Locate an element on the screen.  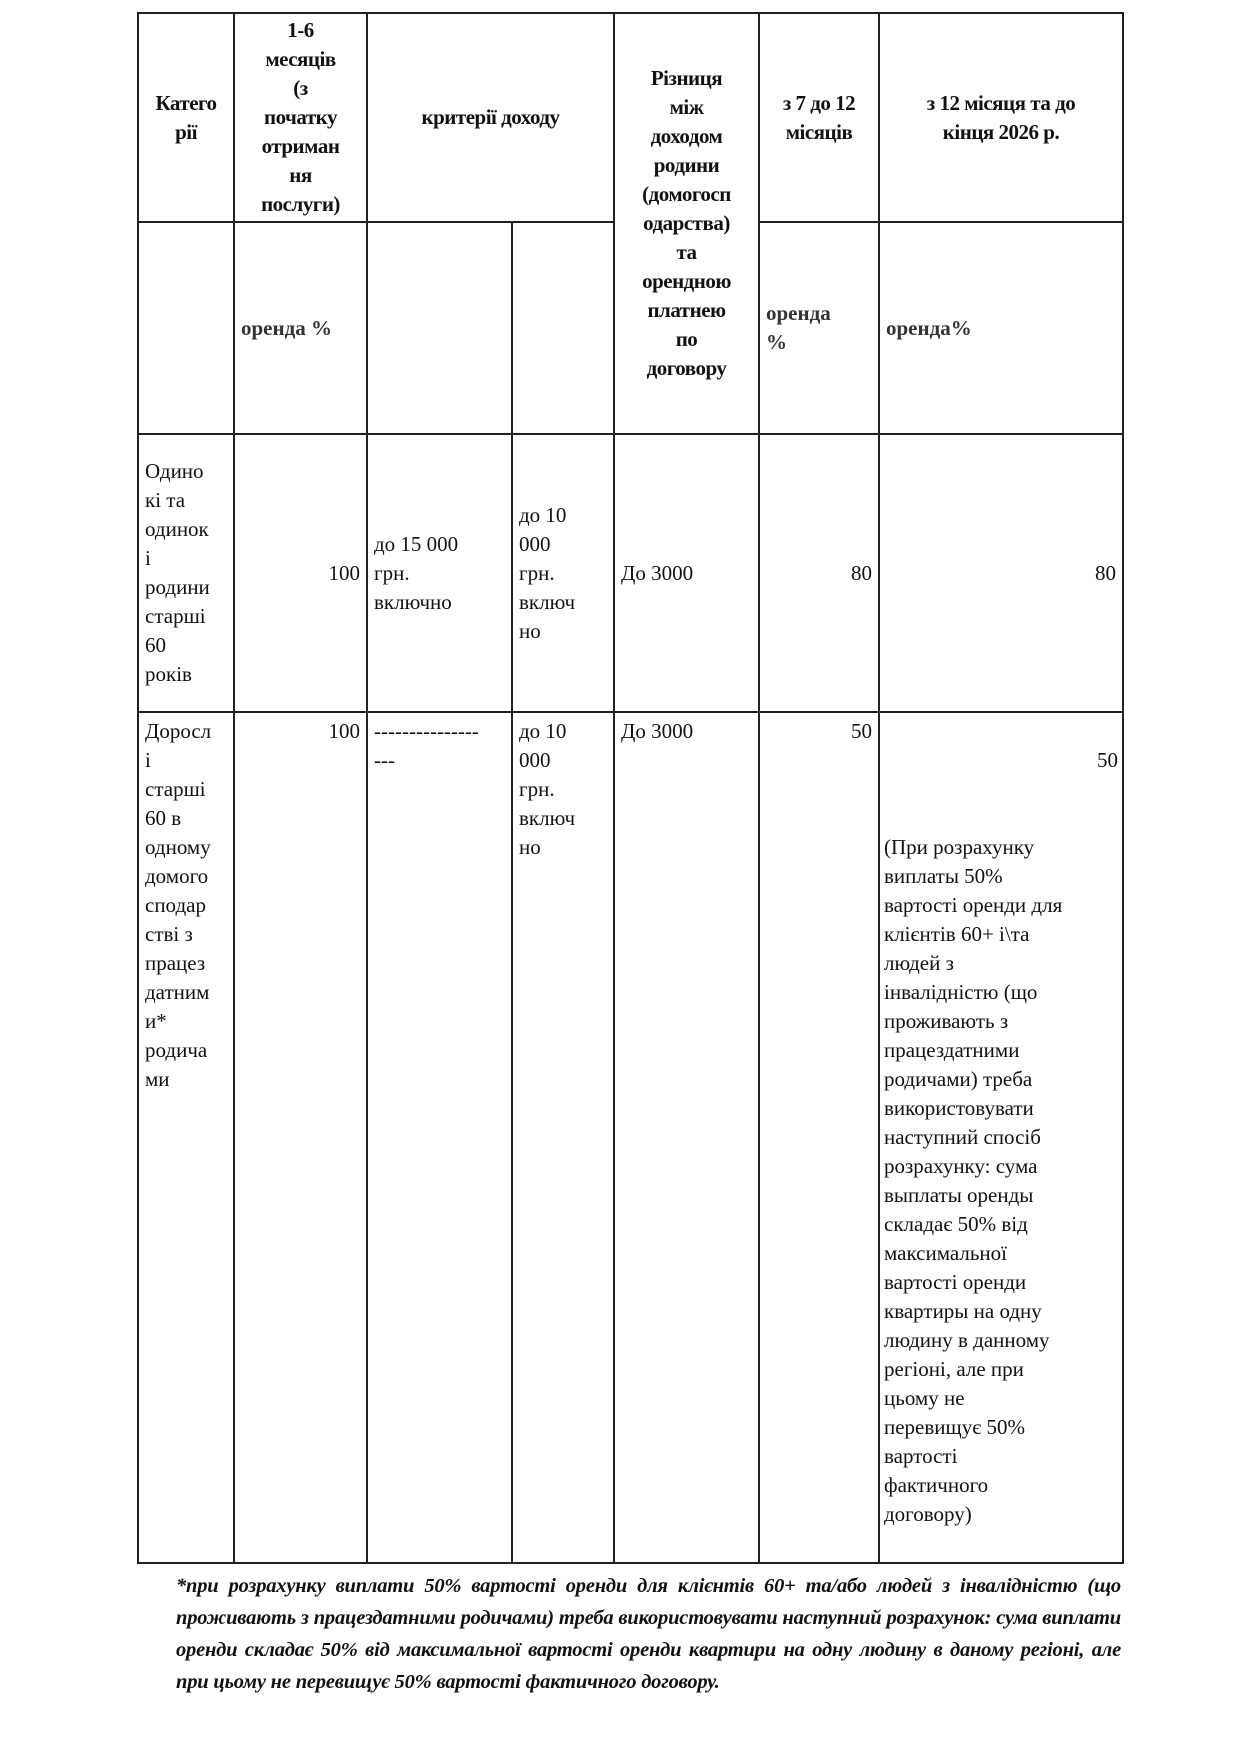
cell-months-7-12: 80 is located at coordinates (819, 573).